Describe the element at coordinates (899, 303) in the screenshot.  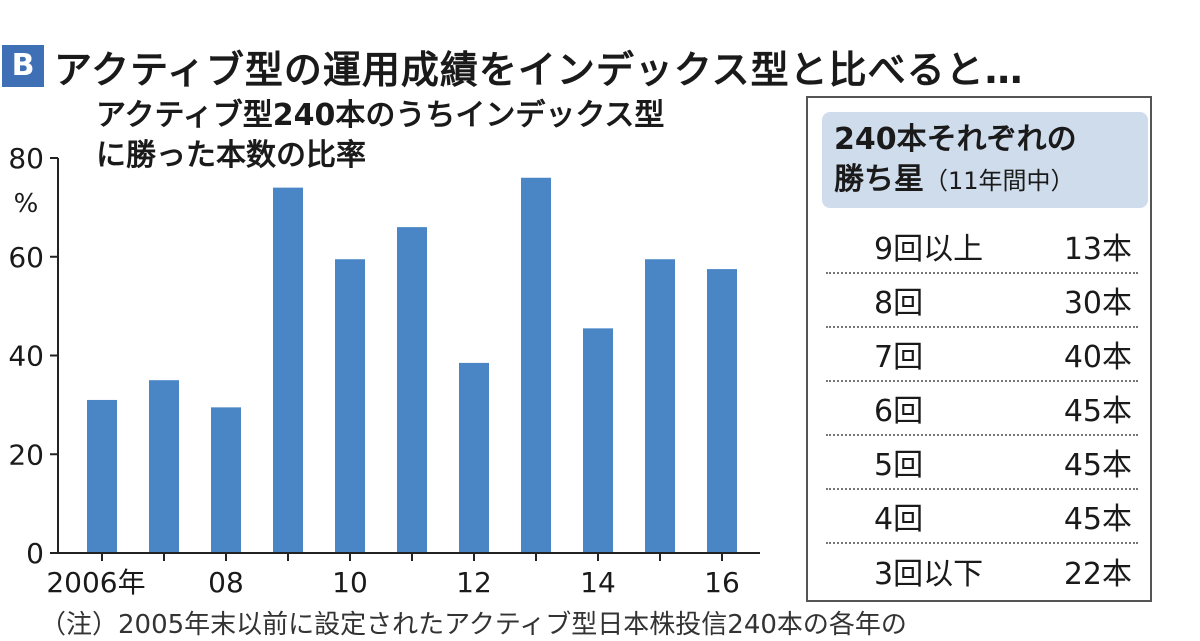
I see `panel-row-label: 8回` at that location.